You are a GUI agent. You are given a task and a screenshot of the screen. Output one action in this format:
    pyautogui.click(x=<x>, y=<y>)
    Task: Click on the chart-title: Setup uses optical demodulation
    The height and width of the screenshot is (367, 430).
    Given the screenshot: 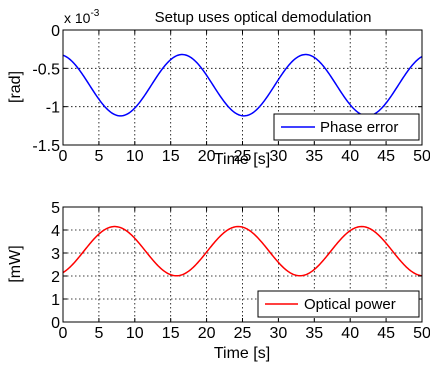 What is the action you would take?
    pyautogui.click(x=263, y=17)
    